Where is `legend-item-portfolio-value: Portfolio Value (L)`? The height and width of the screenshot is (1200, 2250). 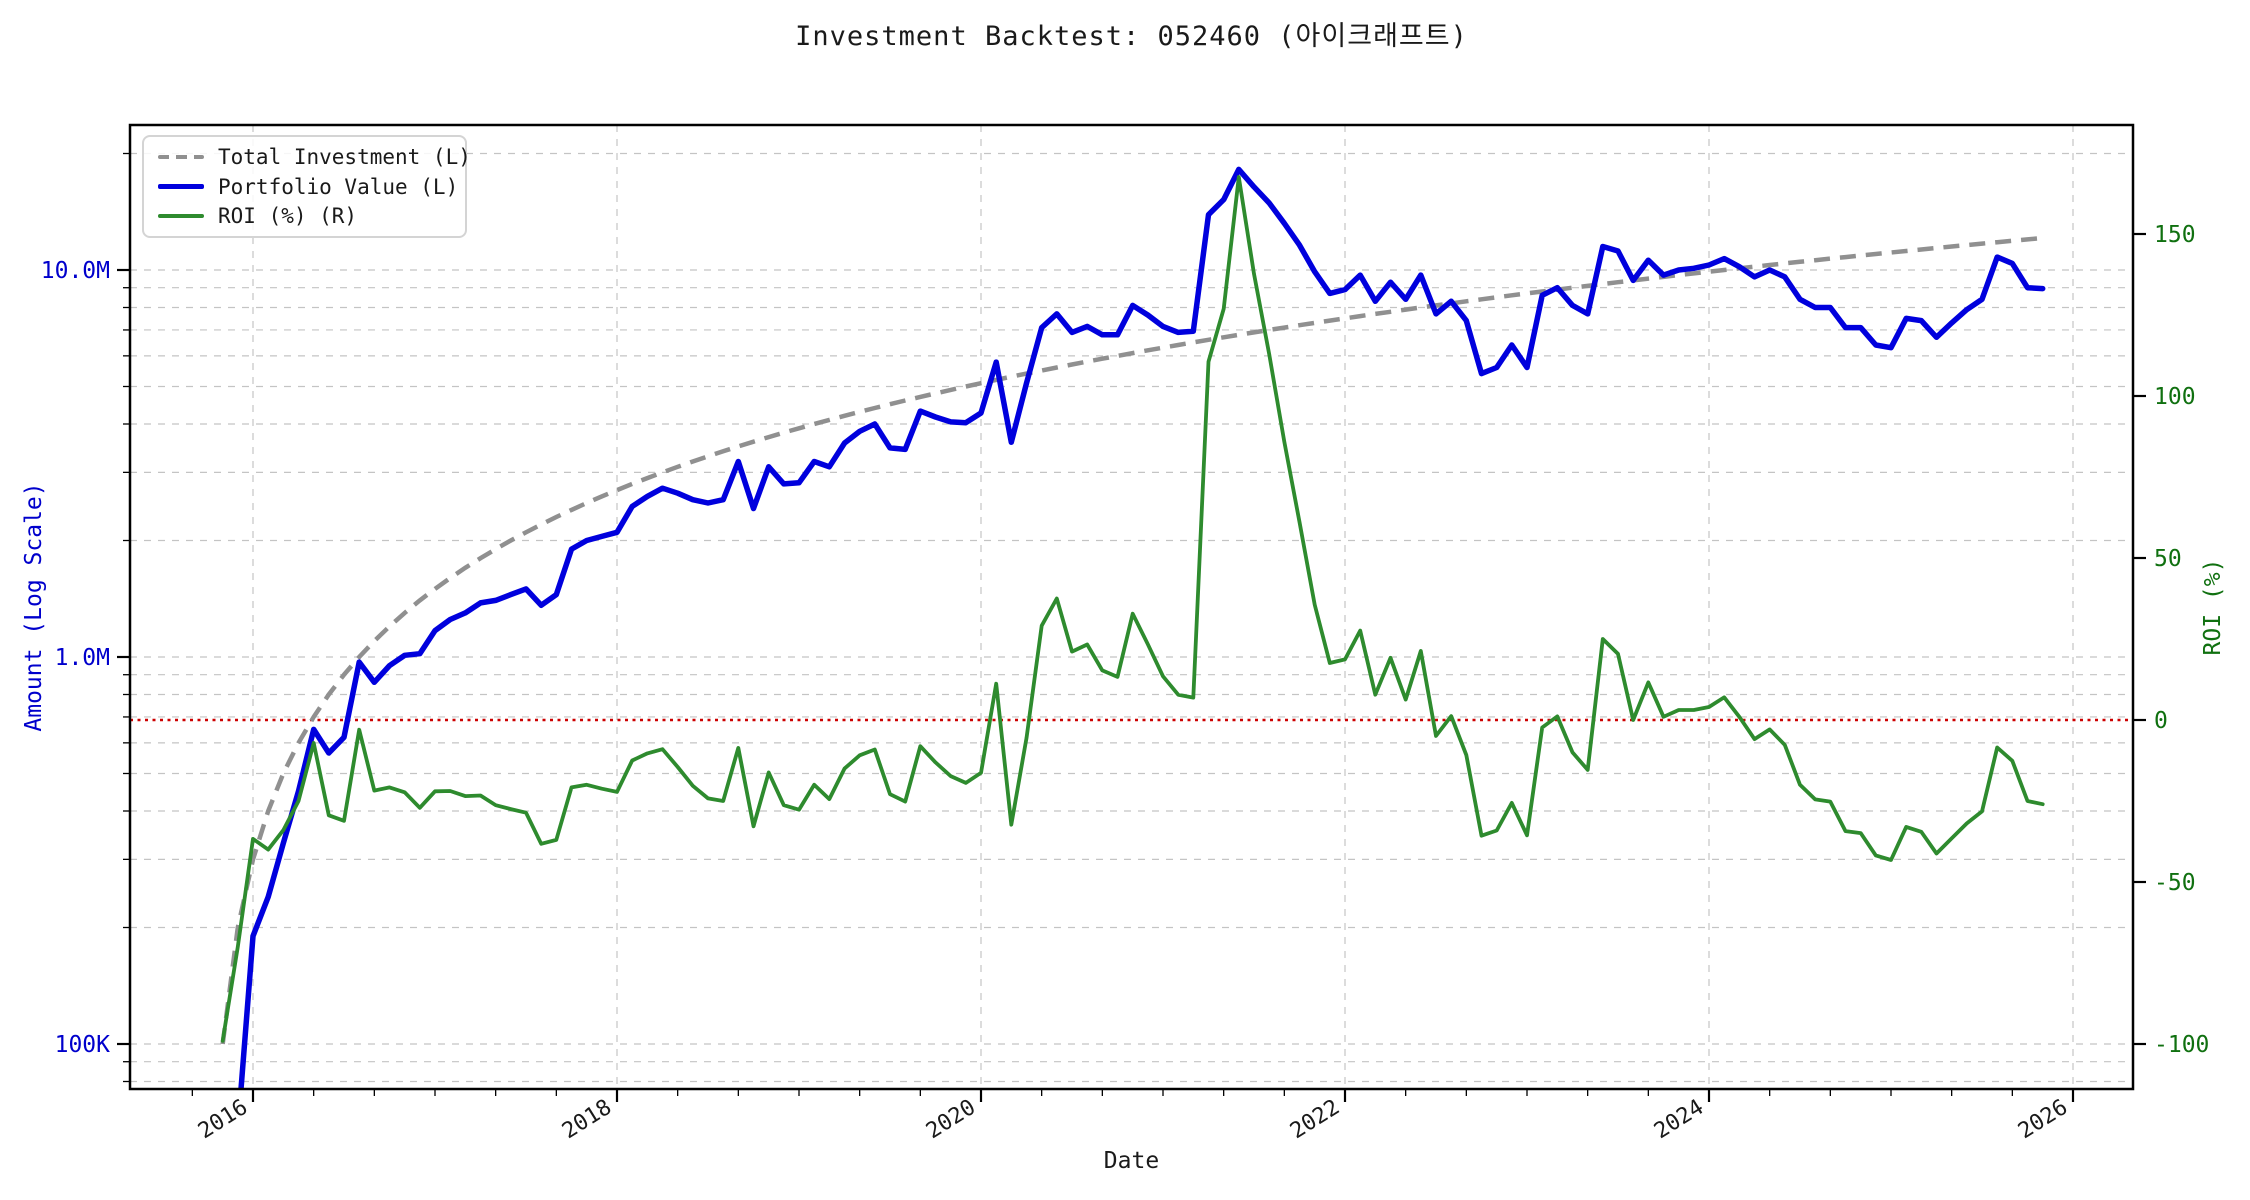 legend-item-portfolio-value: Portfolio Value (L) is located at coordinates (308, 187).